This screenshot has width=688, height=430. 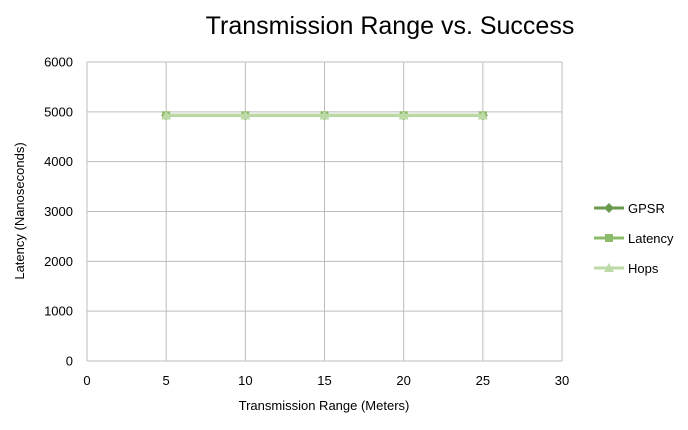 What do you see at coordinates (609, 238) in the screenshot?
I see `legend-marker-latency` at bounding box center [609, 238].